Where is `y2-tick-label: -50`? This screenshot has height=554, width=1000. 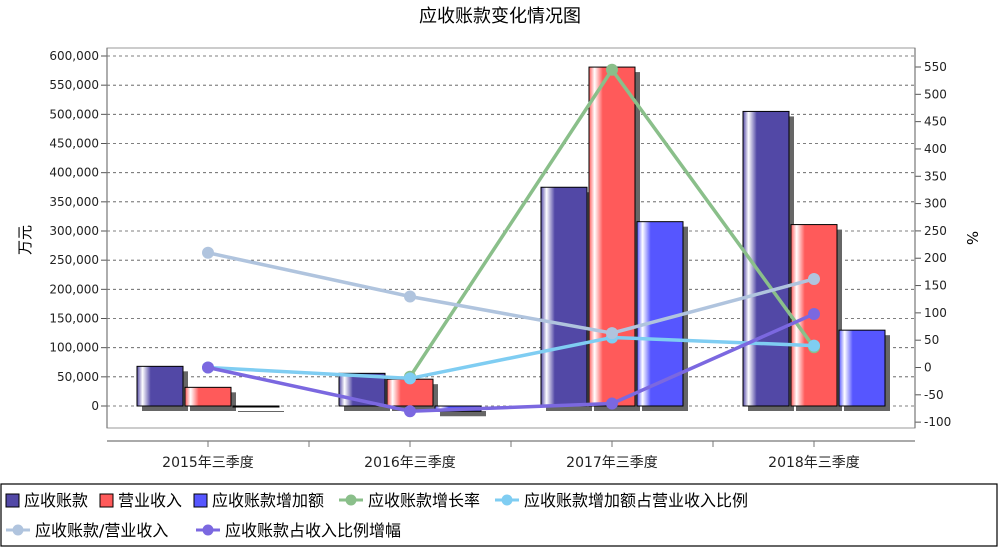 y2-tick-label: -50 is located at coordinates (934, 395).